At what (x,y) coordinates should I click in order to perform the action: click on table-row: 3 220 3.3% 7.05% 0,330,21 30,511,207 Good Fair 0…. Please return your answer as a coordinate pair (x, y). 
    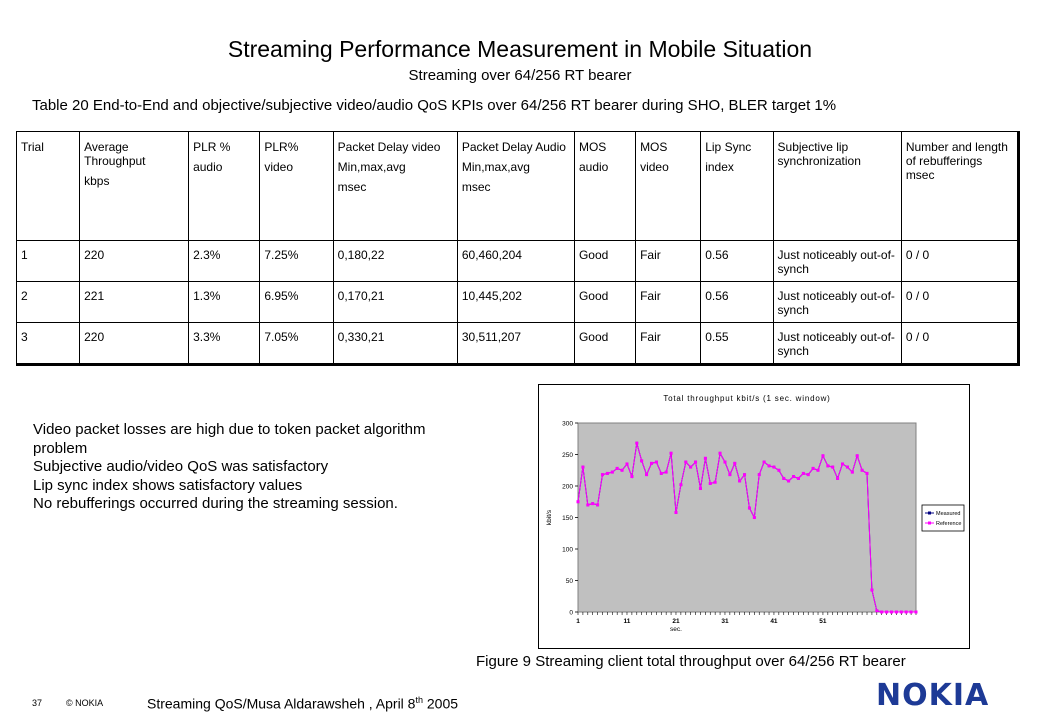
    Looking at the image, I should click on (517, 343).